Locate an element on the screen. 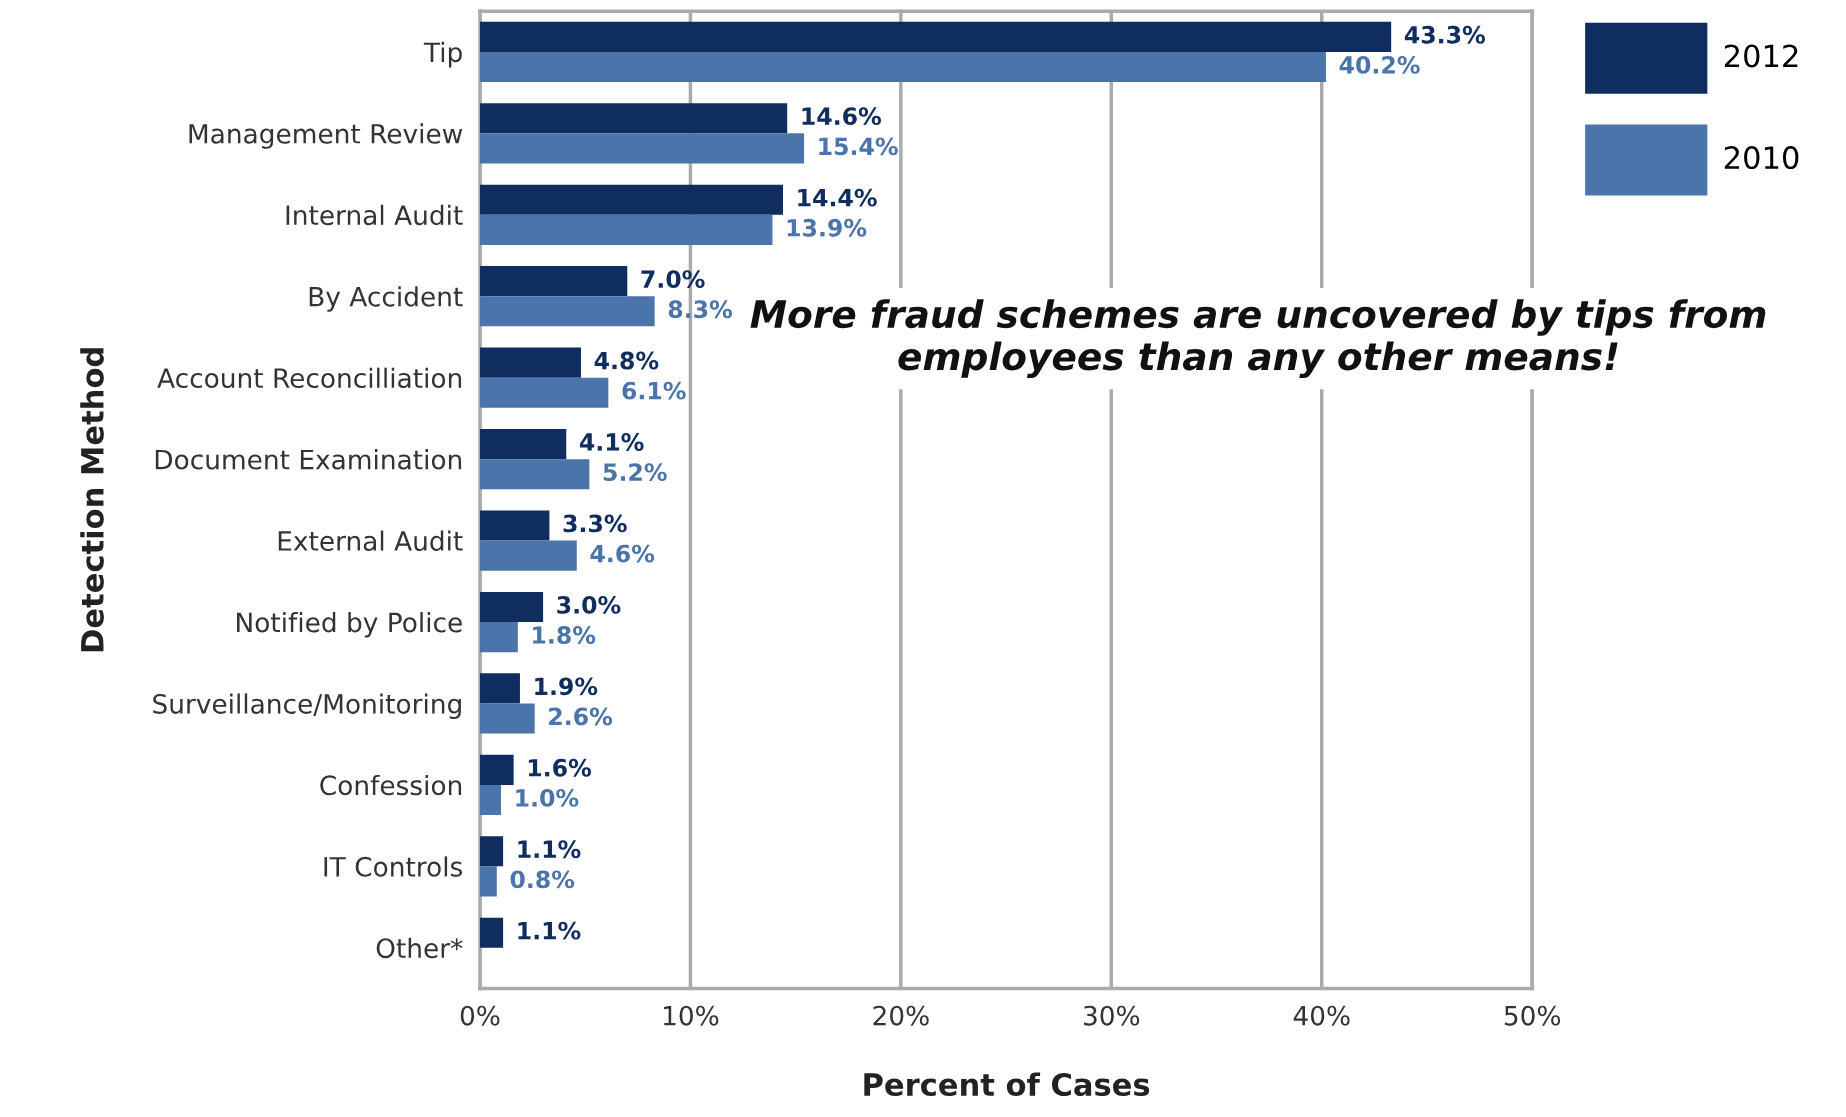 The height and width of the screenshot is (1117, 1846). data-label: 15.4% is located at coordinates (858, 146).